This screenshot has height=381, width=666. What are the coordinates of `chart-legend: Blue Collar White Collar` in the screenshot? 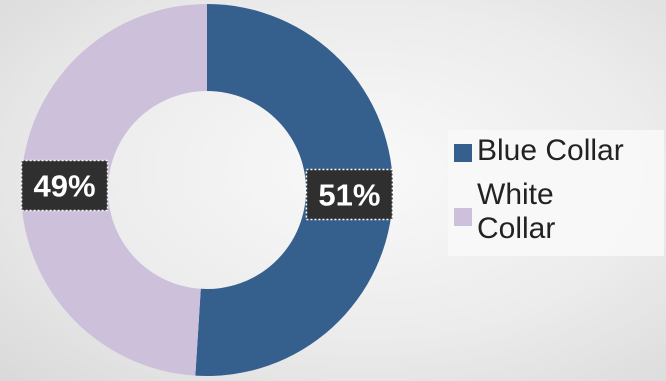 It's located at (556, 193).